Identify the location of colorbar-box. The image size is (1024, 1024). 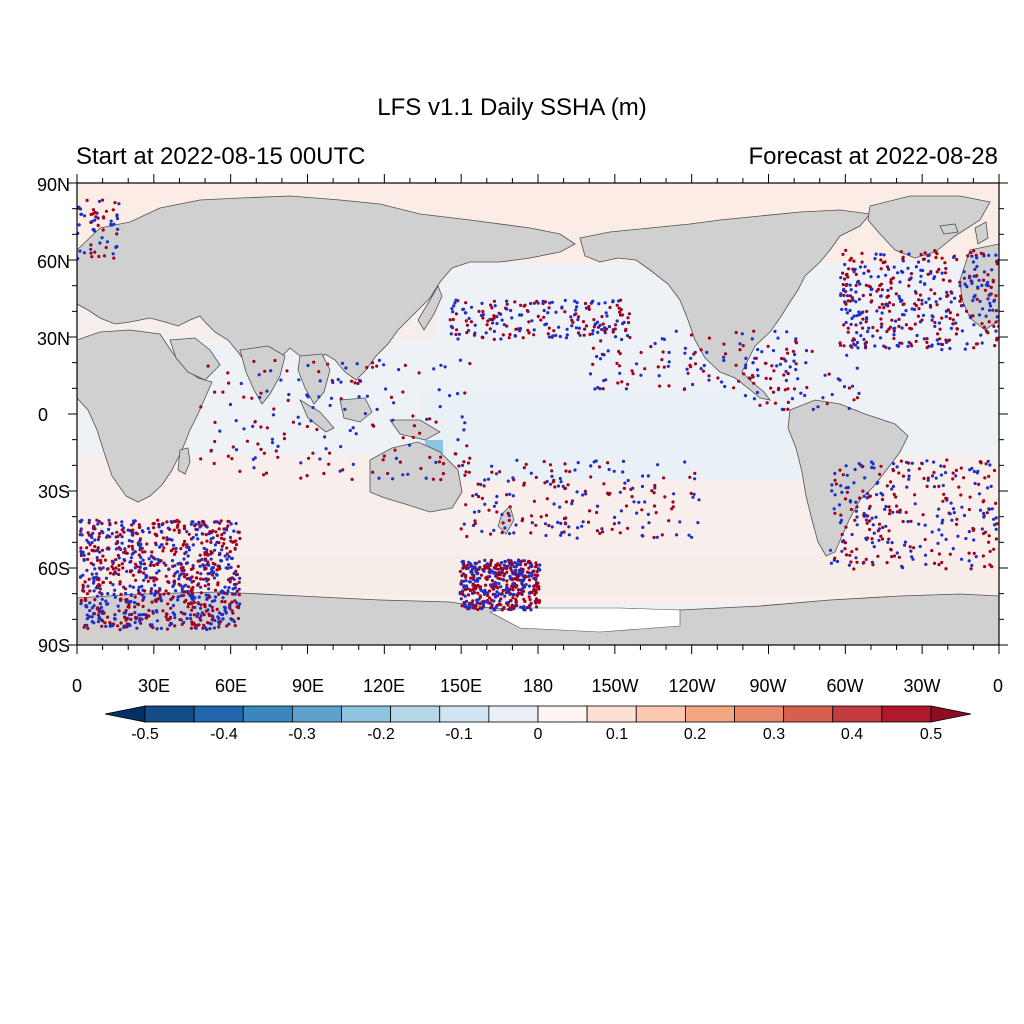
(513, 714).